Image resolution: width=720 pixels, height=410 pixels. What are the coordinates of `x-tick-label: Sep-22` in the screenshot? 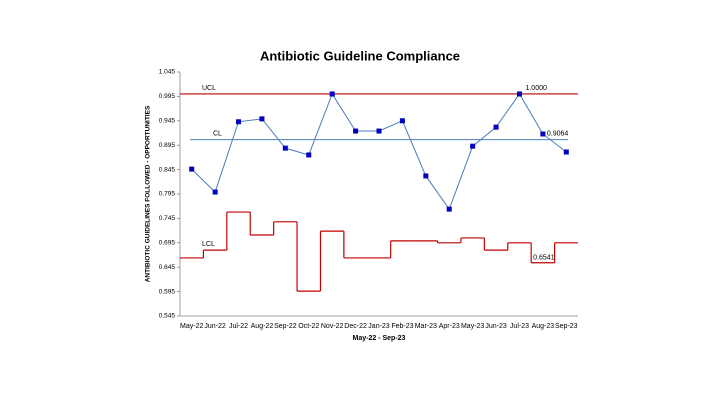 It's located at (285, 326).